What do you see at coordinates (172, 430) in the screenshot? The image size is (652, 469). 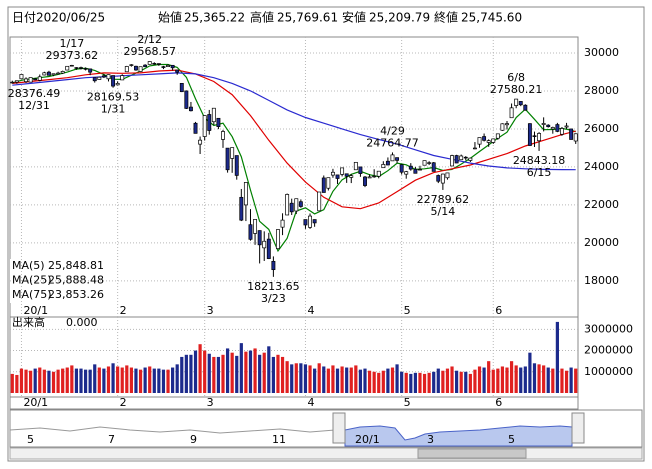 I see `navigator-line` at bounding box center [172, 430].